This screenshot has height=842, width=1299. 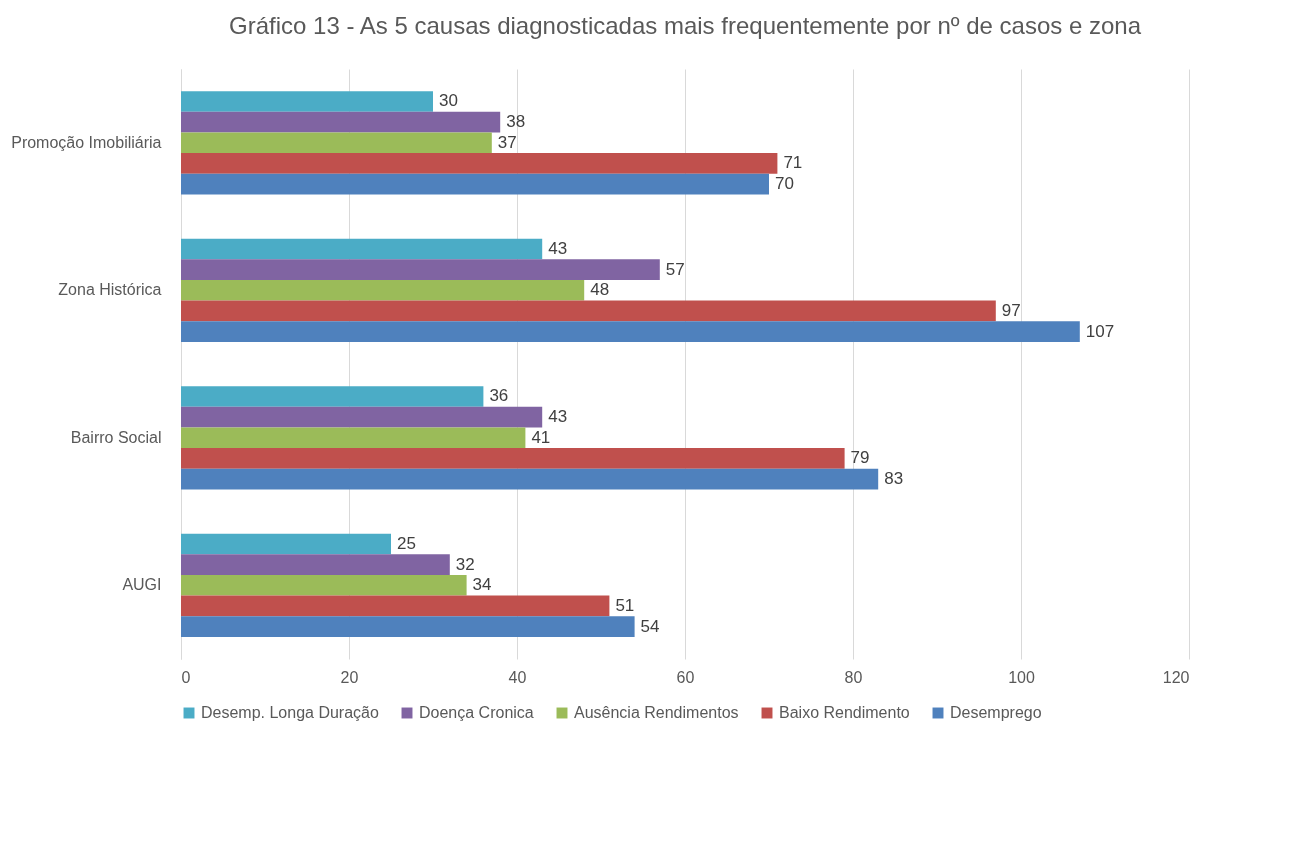 I want to click on x-tick-label: 80, so click(x=853, y=677).